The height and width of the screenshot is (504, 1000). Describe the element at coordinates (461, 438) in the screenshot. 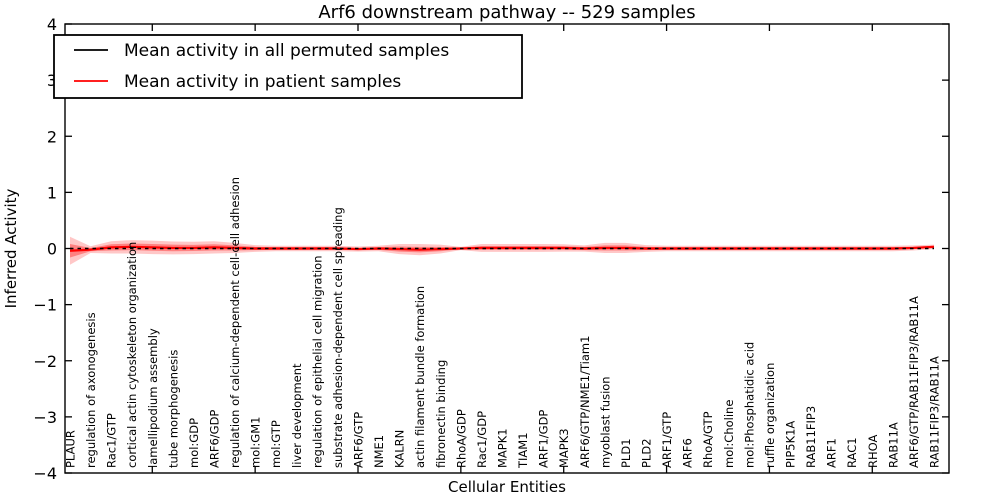

I see `category-label: RhoA/GDP` at that location.